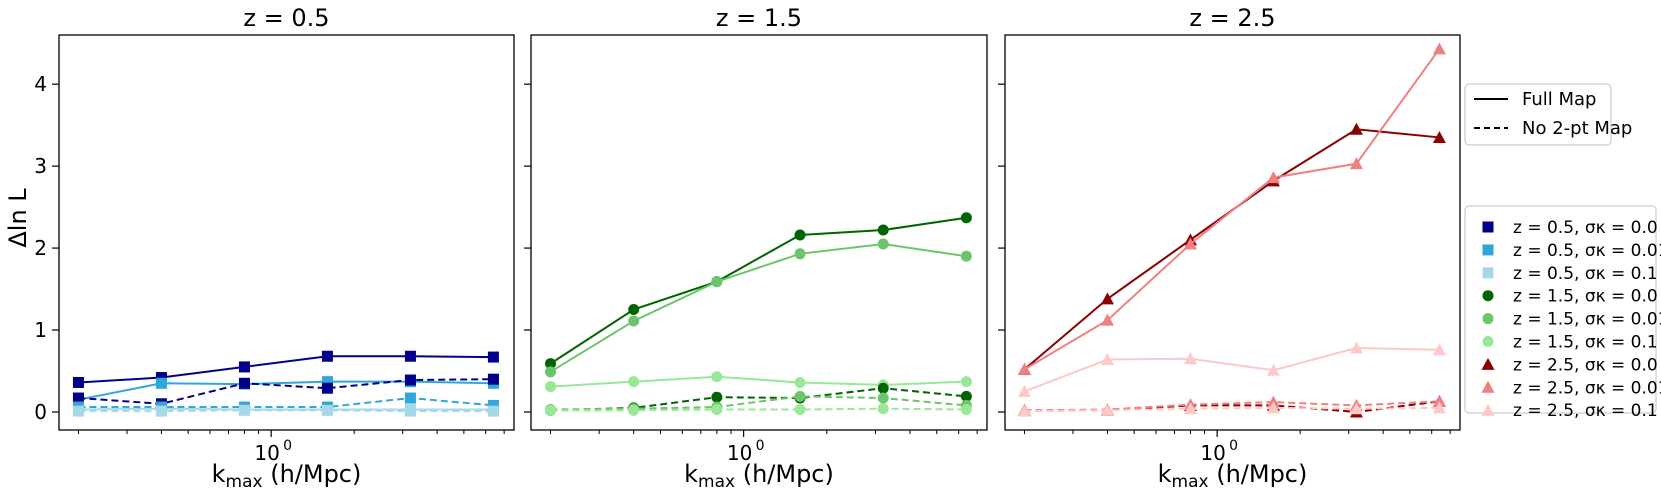 Image resolution: width=1661 pixels, height=496 pixels. Describe the element at coordinates (40, 248) in the screenshot. I see `y-tick-label: 2` at that location.